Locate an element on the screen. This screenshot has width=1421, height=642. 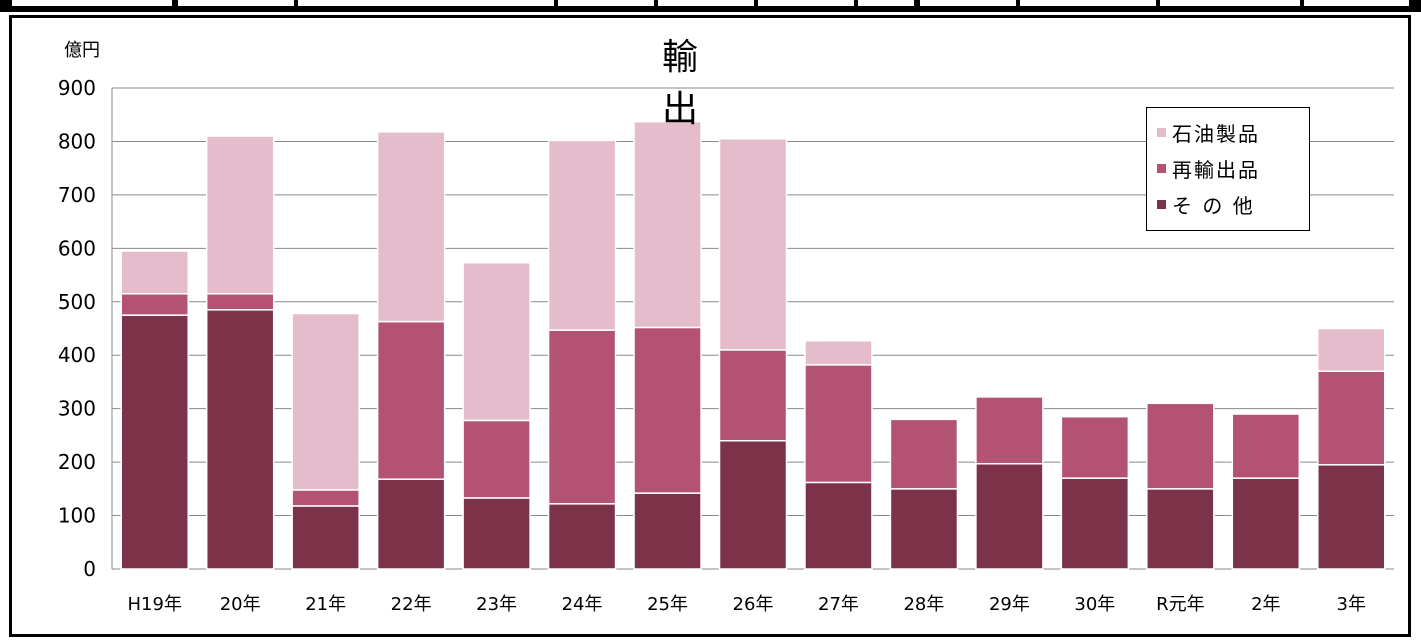
y-tick-label: 400 is located at coordinates (77, 355).